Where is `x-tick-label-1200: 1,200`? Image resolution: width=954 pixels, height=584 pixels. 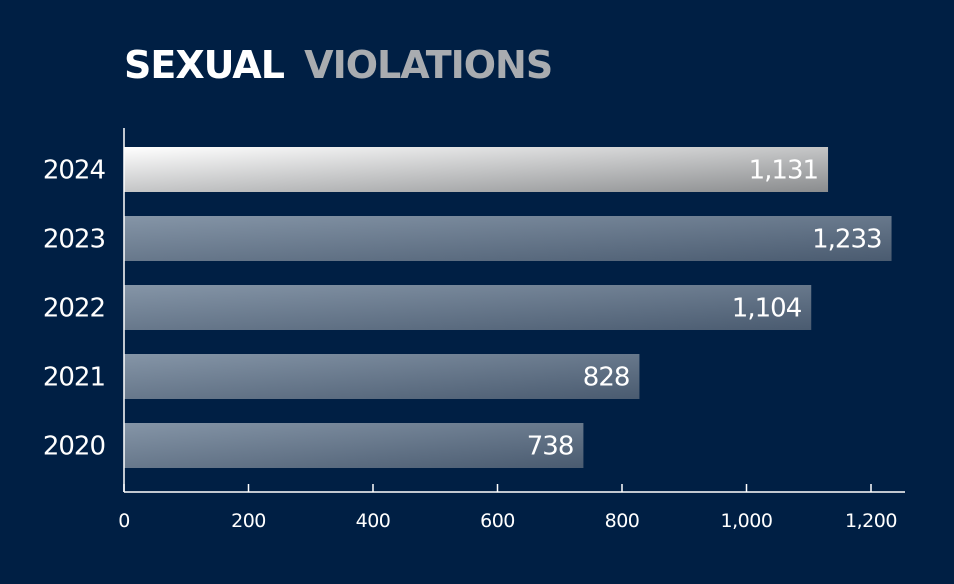 x-tick-label-1200: 1,200 is located at coordinates (871, 521).